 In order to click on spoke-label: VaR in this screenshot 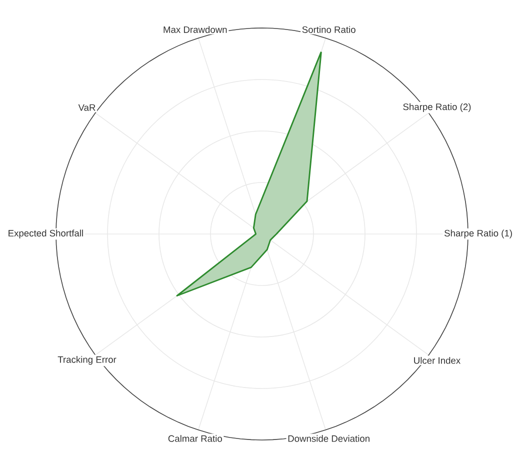, I will do `click(87, 107)`.